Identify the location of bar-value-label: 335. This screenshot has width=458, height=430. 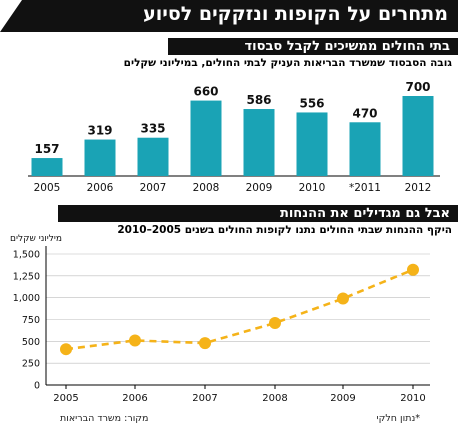
(152, 129).